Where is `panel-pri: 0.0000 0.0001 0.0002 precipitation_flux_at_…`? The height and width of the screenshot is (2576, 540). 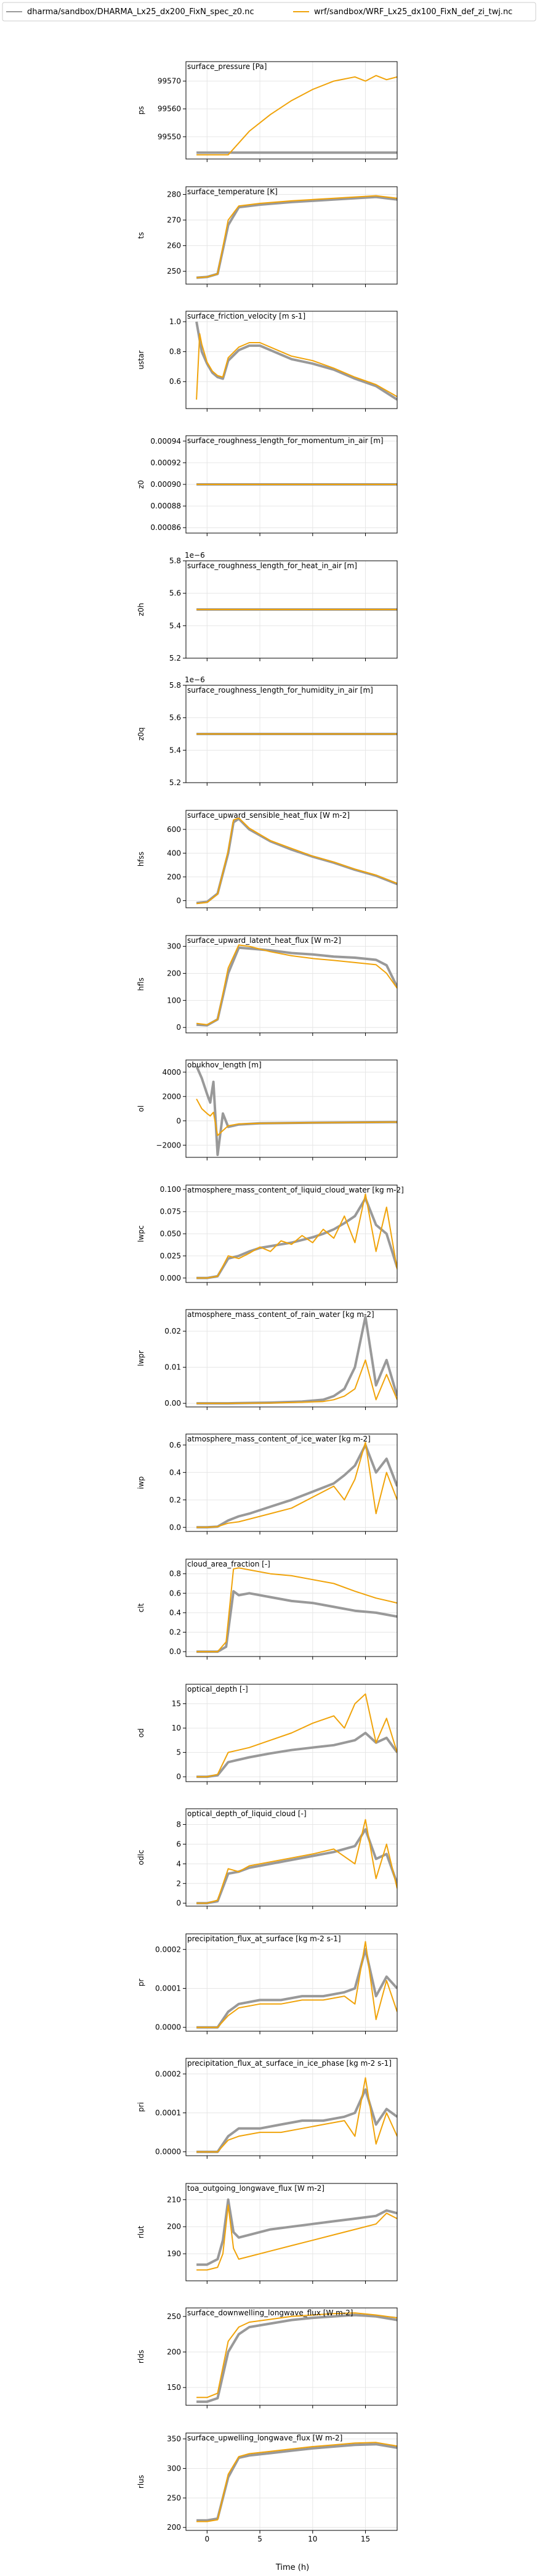
panel-pri: 0.0000 0.0001 0.0002 precipitation_flux_at_… is located at coordinates (267, 2108).